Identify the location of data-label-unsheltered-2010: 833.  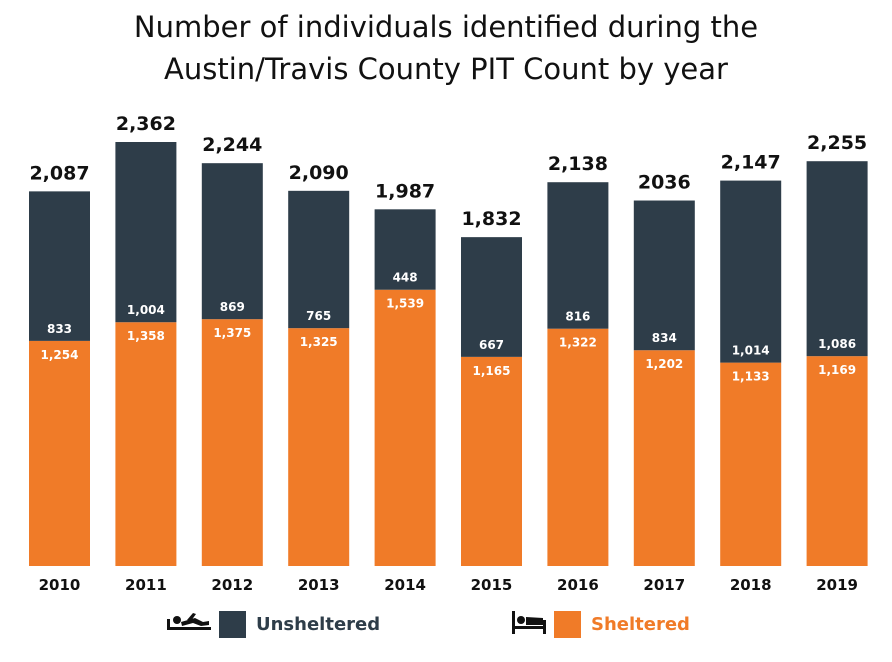
(59, 329).